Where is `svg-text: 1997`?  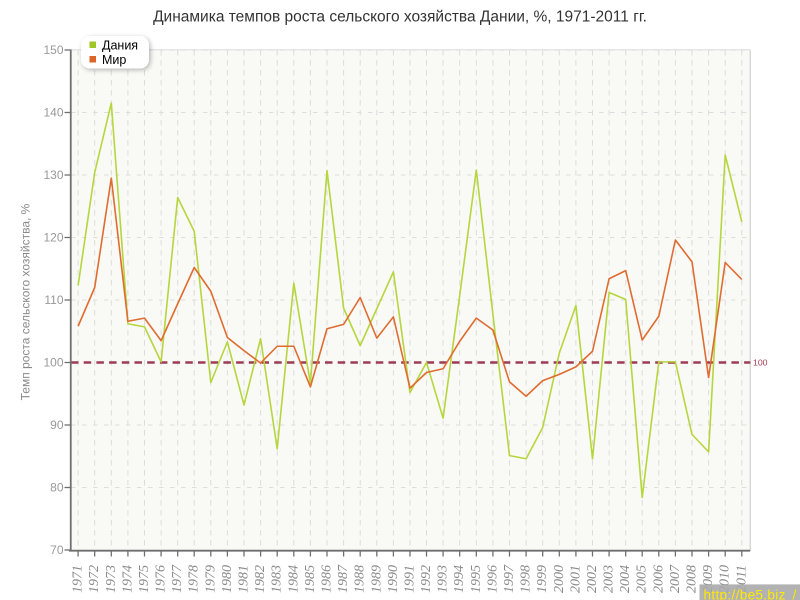
svg-text: 1997 is located at coordinates (509, 578).